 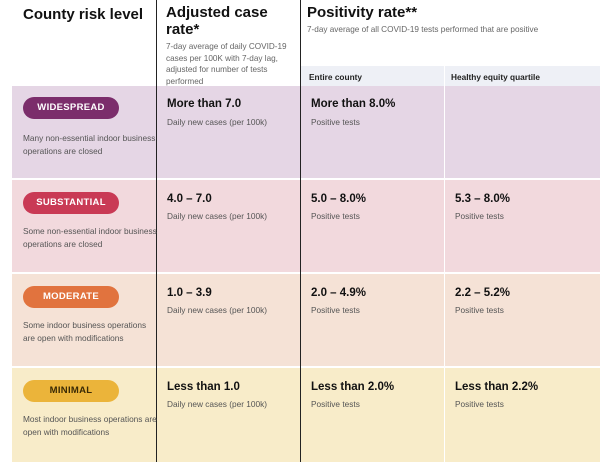 I want to click on tier-badge-widespread: WIDESPREAD, so click(x=71, y=108).